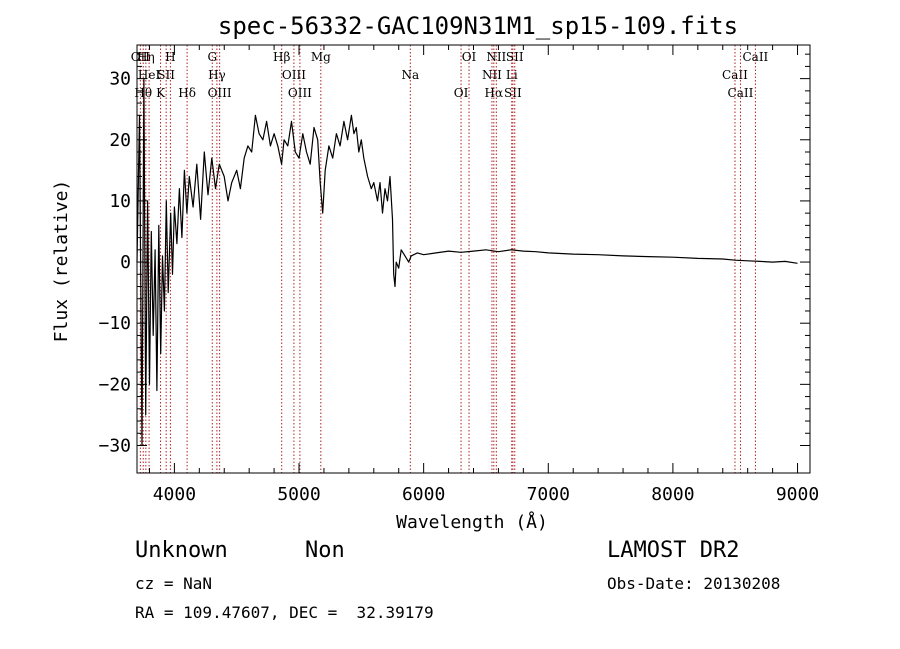 The height and width of the screenshot is (649, 900). I want to click on y-tick-label: 30, so click(120, 79).